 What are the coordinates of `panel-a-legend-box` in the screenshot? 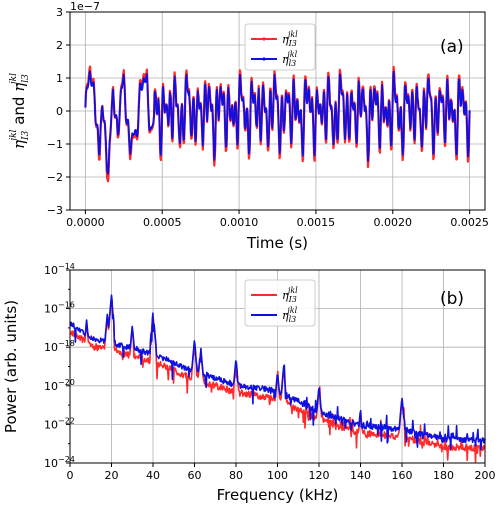 It's located at (280, 47).